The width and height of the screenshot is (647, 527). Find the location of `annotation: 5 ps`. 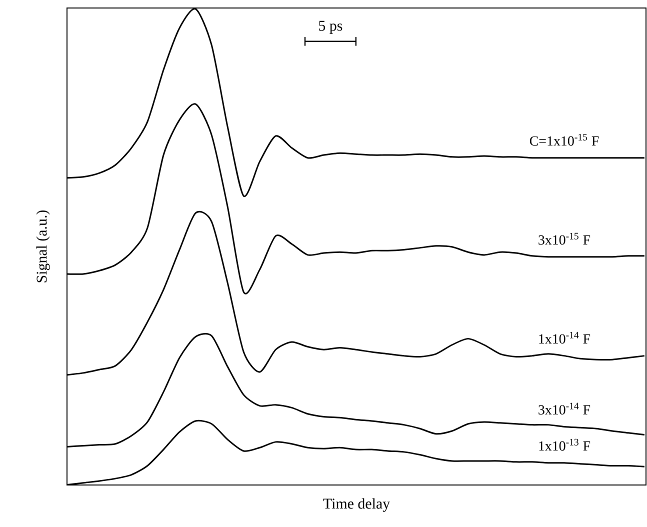

annotation: 5 ps is located at coordinates (330, 27).